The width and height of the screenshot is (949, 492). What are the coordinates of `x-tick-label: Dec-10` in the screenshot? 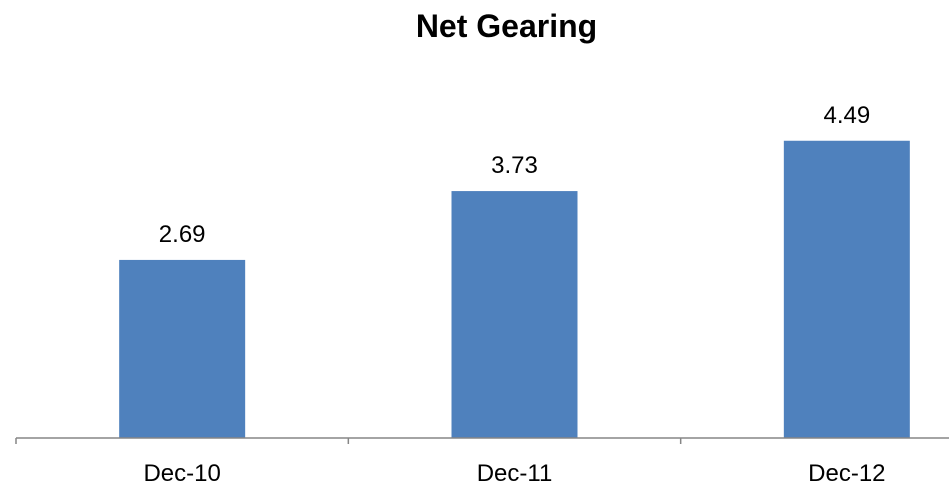 It's located at (181, 473).